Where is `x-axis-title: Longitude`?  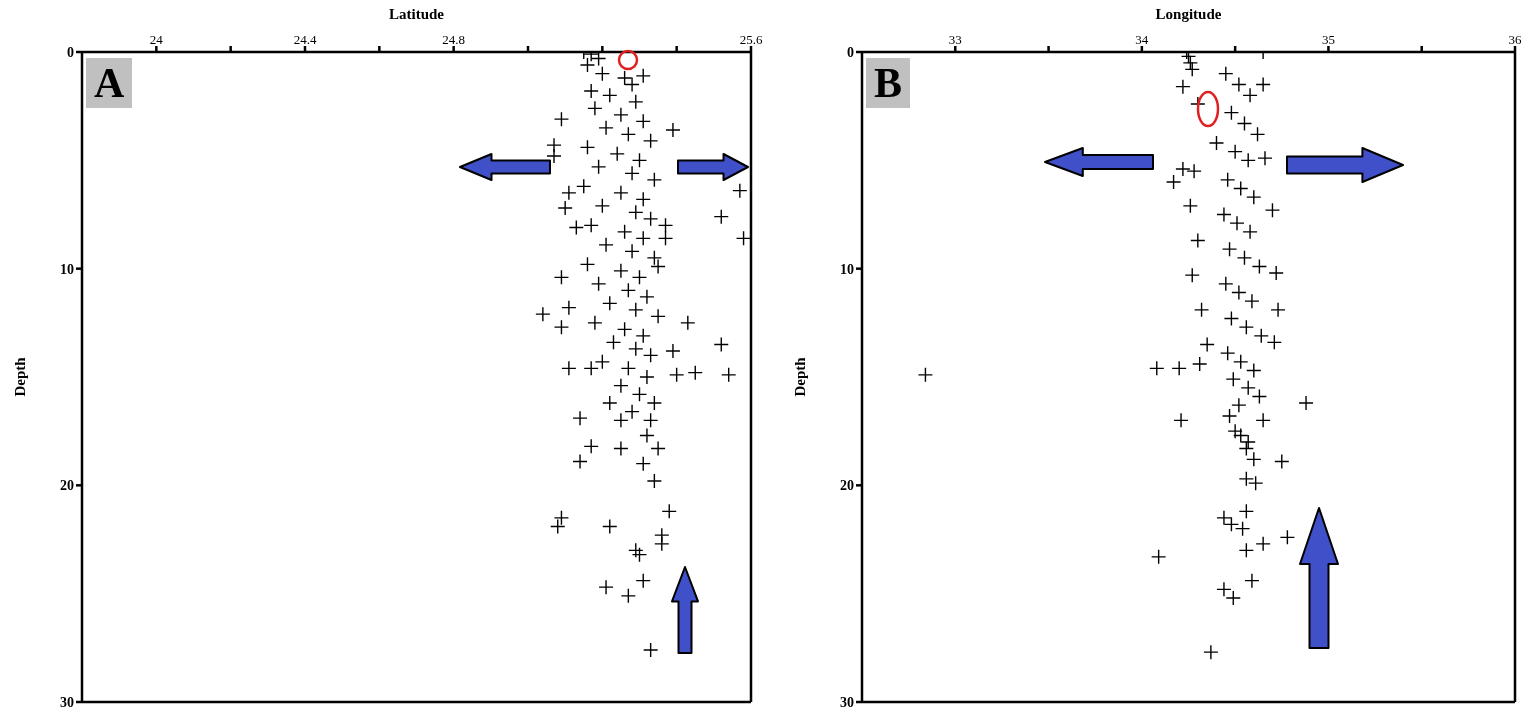
x-axis-title: Longitude is located at coordinates (1188, 13).